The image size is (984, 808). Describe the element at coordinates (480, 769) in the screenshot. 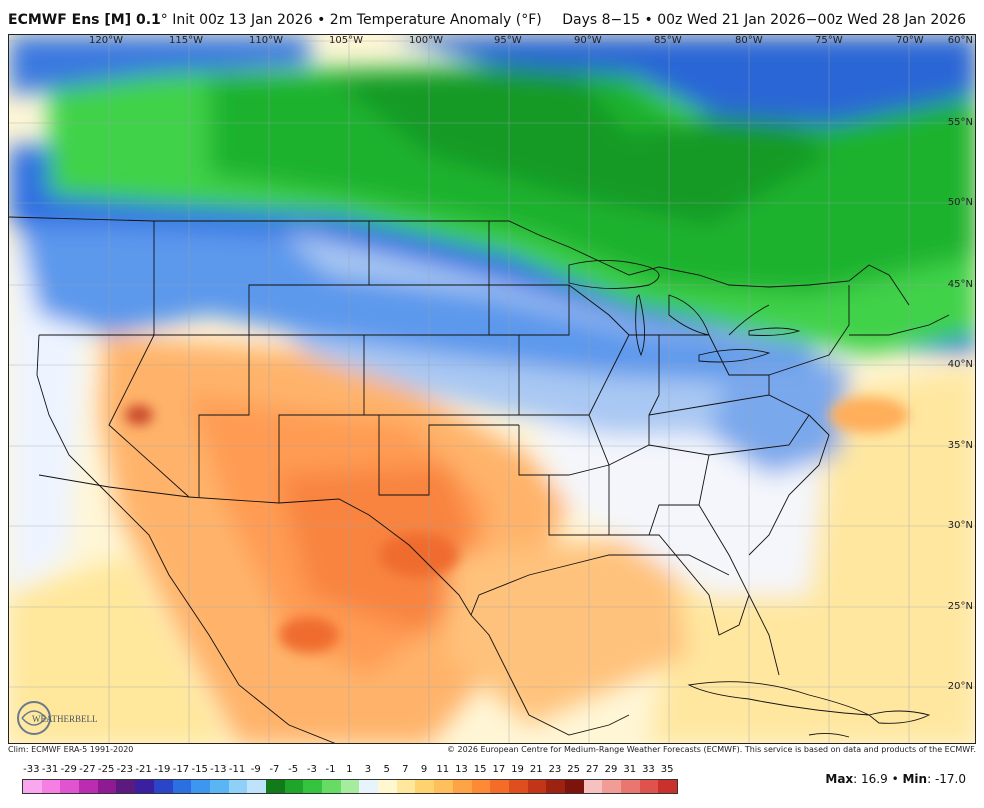

I see `scale-tick-label: 15` at that location.